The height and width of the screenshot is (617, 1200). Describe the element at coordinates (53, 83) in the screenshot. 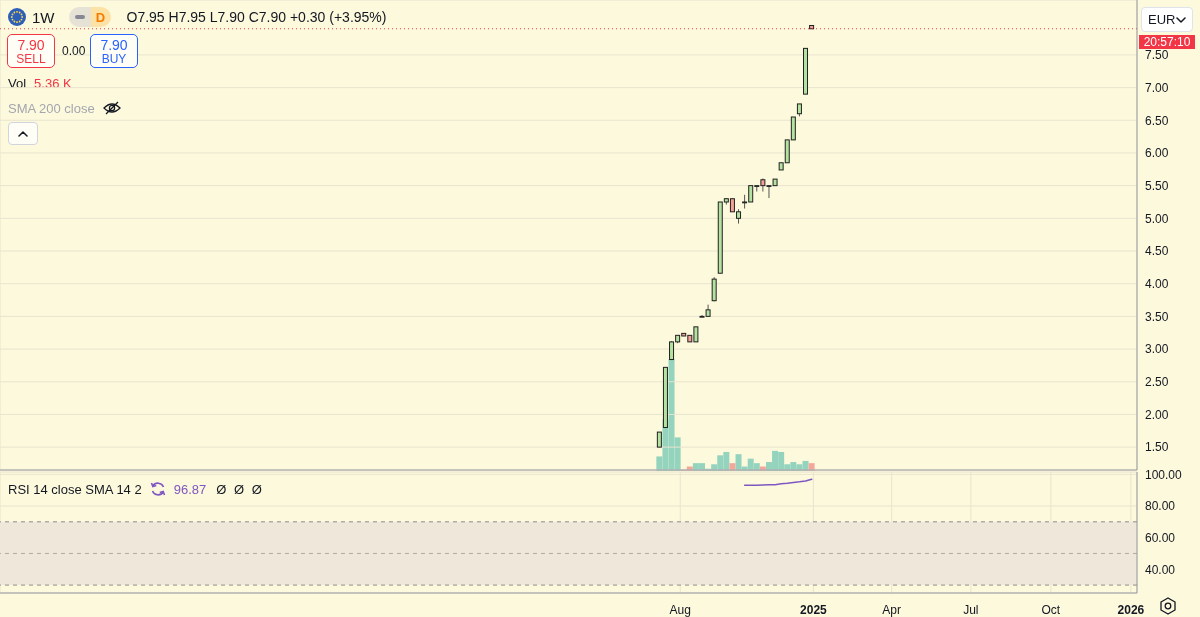

I see `annotation: 5.36 K` at that location.